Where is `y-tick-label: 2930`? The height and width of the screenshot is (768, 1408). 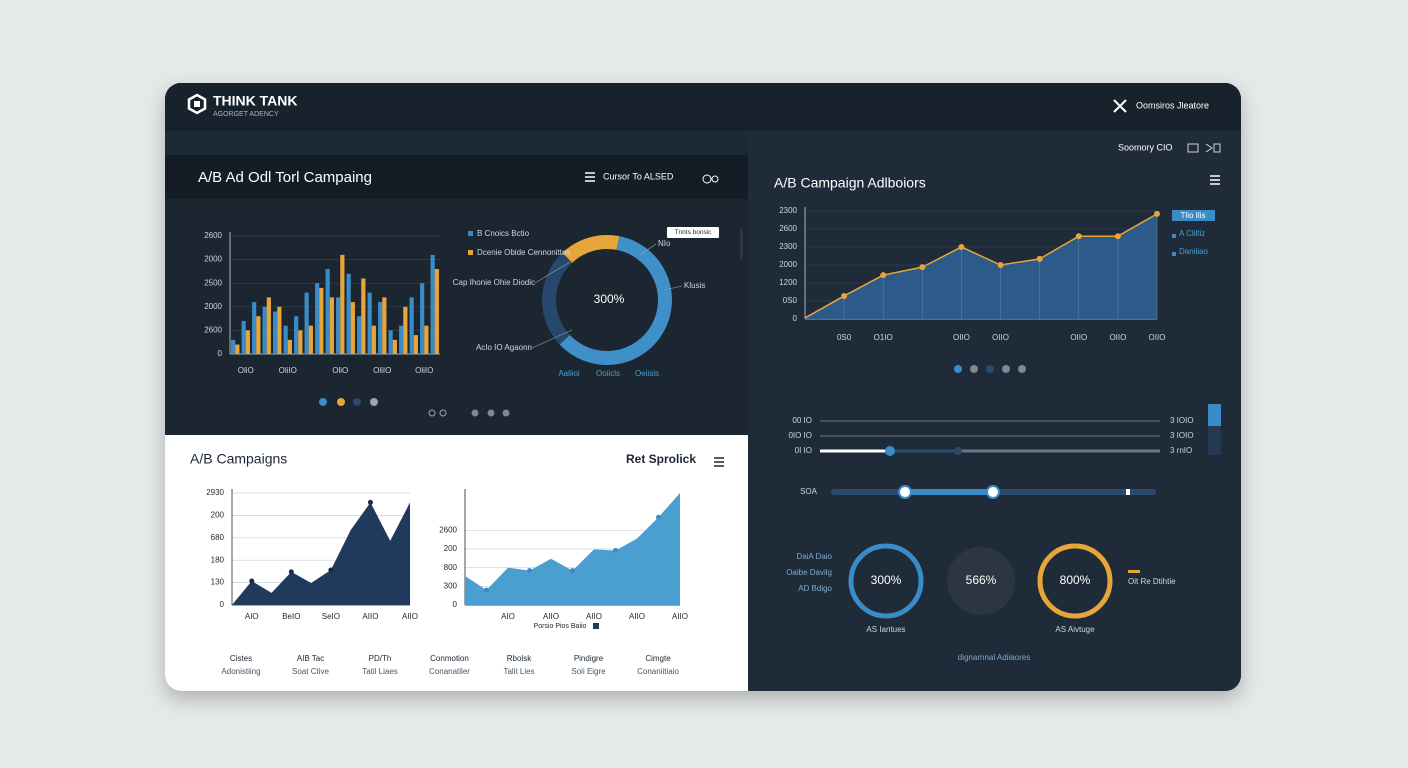
y-tick-label: 2930 is located at coordinates (215, 492).